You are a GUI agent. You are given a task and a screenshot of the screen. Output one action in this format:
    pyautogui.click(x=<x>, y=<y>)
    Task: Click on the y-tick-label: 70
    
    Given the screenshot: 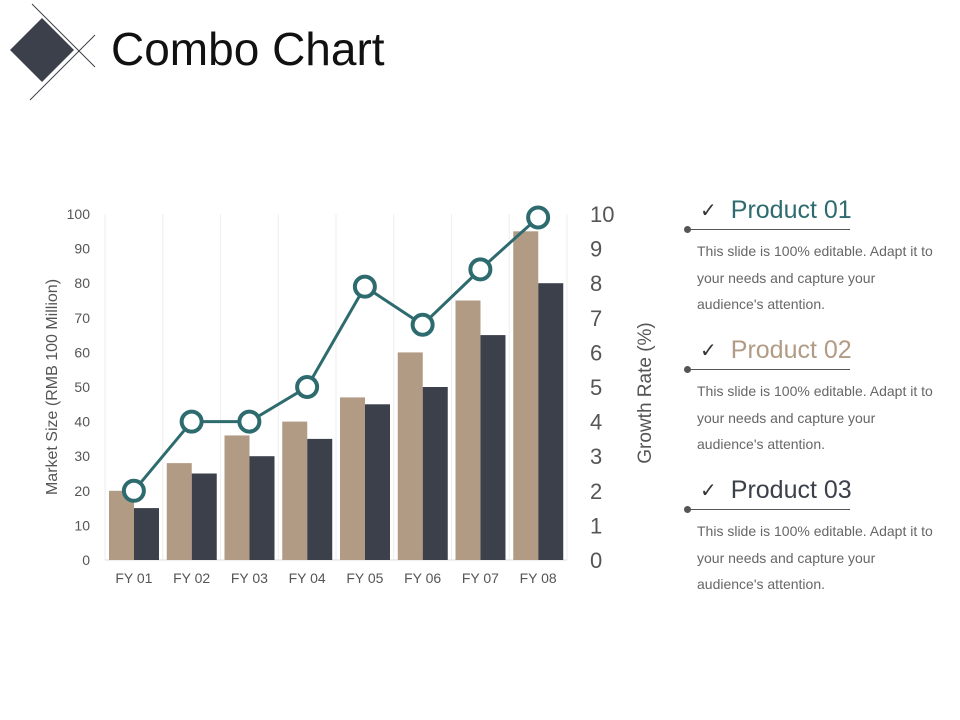 What is the action you would take?
    pyautogui.click(x=82, y=318)
    